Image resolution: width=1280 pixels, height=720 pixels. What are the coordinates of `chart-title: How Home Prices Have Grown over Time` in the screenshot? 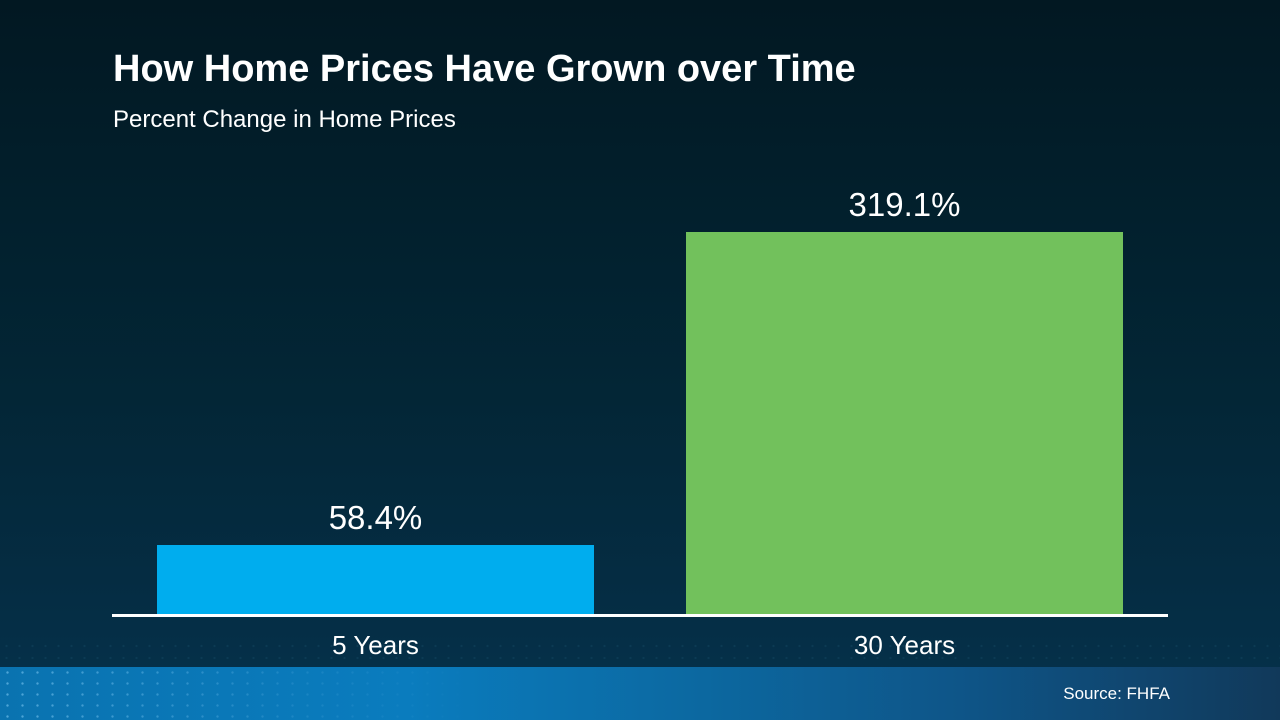 It's located at (484, 69).